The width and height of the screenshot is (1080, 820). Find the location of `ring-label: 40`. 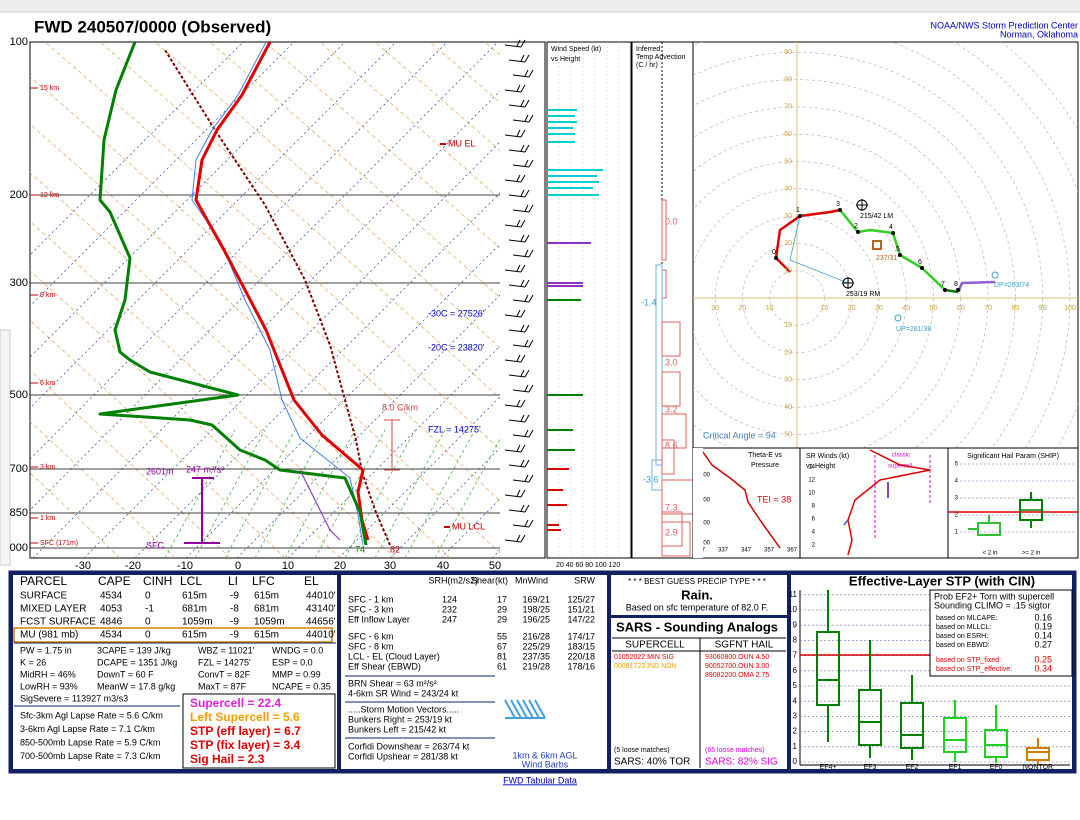

ring-label: 40 is located at coordinates (788, 407).